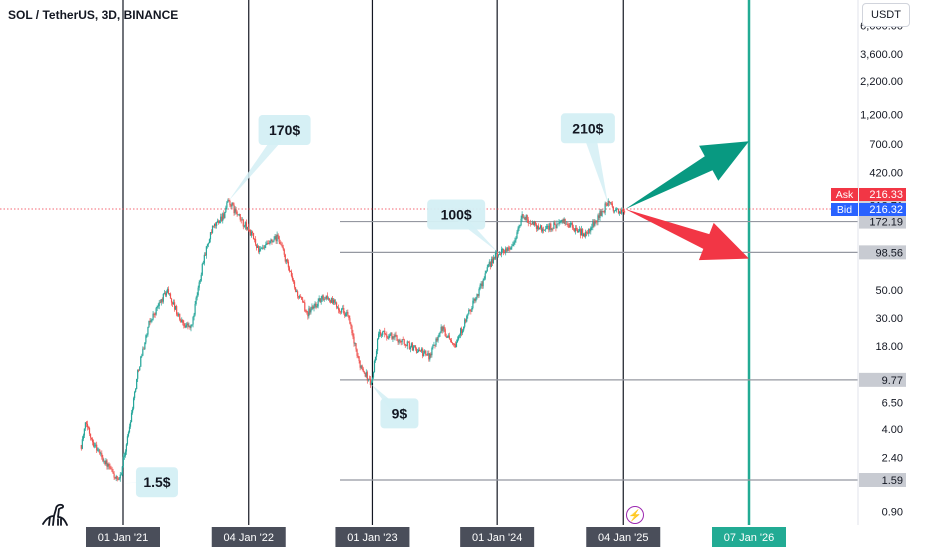  Describe the element at coordinates (269, 158) in the screenshot. I see `annotation-callout: 170$` at that location.